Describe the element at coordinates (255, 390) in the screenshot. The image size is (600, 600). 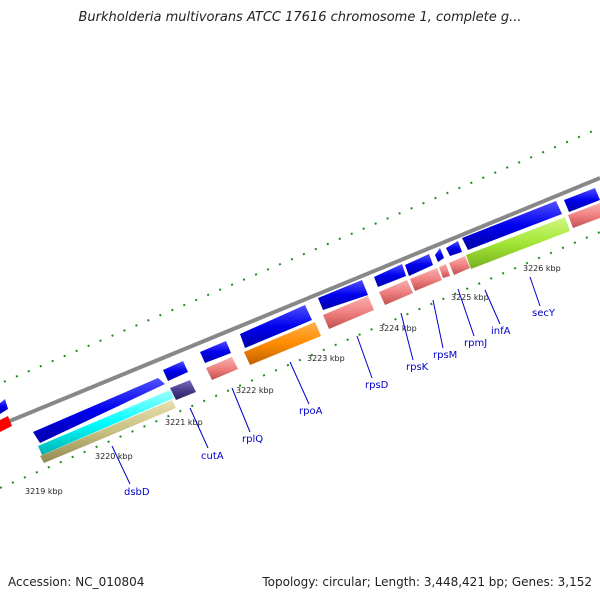
I see `kbp-label: 3222 kbp` at that location.